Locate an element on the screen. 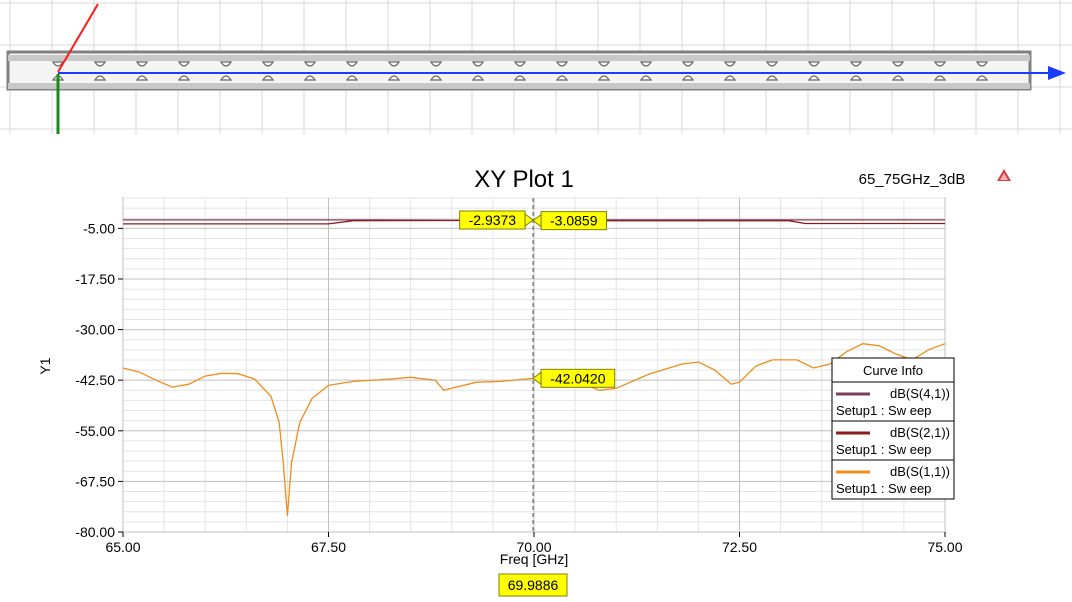 This screenshot has width=1072, height=602. y-tick-label: -67.50 is located at coordinates (95, 481).